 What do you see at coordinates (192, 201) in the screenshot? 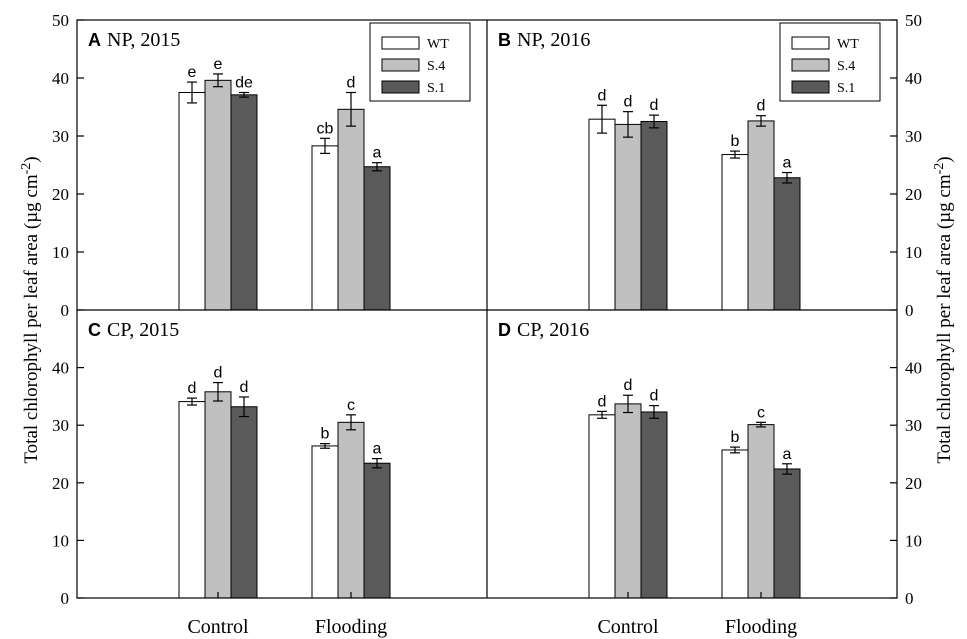
I see `bar-A-control-wt` at bounding box center [192, 201].